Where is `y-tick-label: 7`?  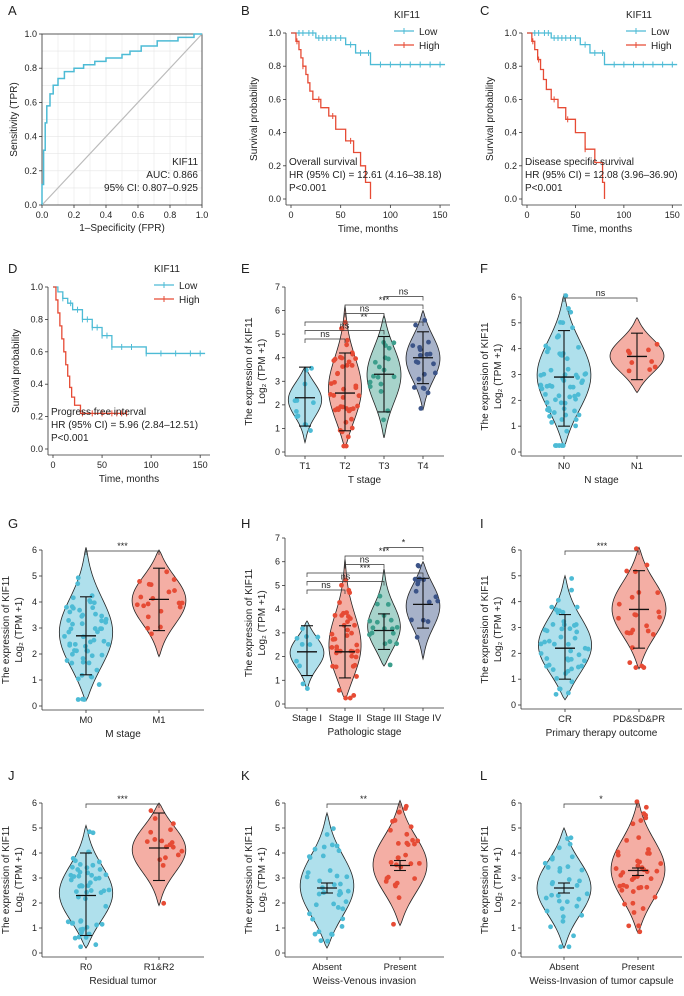 y-tick-label: 7 is located at coordinates (277, 538).